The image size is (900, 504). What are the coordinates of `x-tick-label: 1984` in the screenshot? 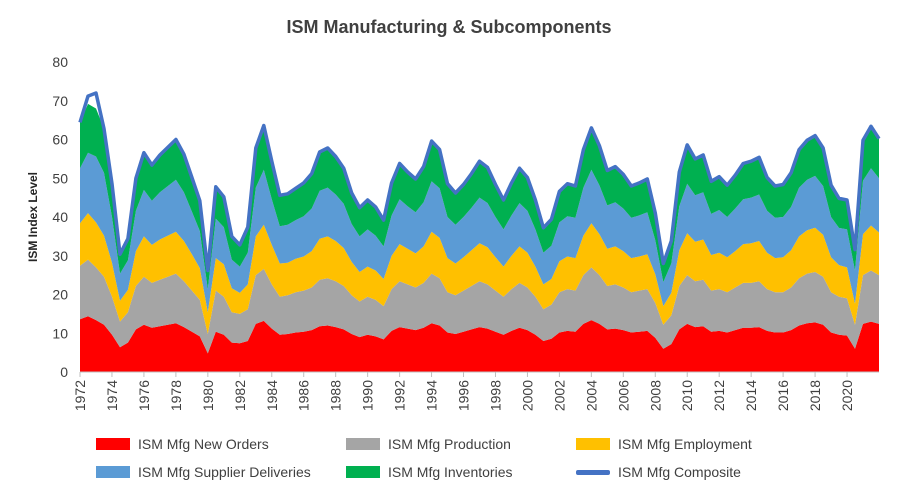 It's located at (272, 395).